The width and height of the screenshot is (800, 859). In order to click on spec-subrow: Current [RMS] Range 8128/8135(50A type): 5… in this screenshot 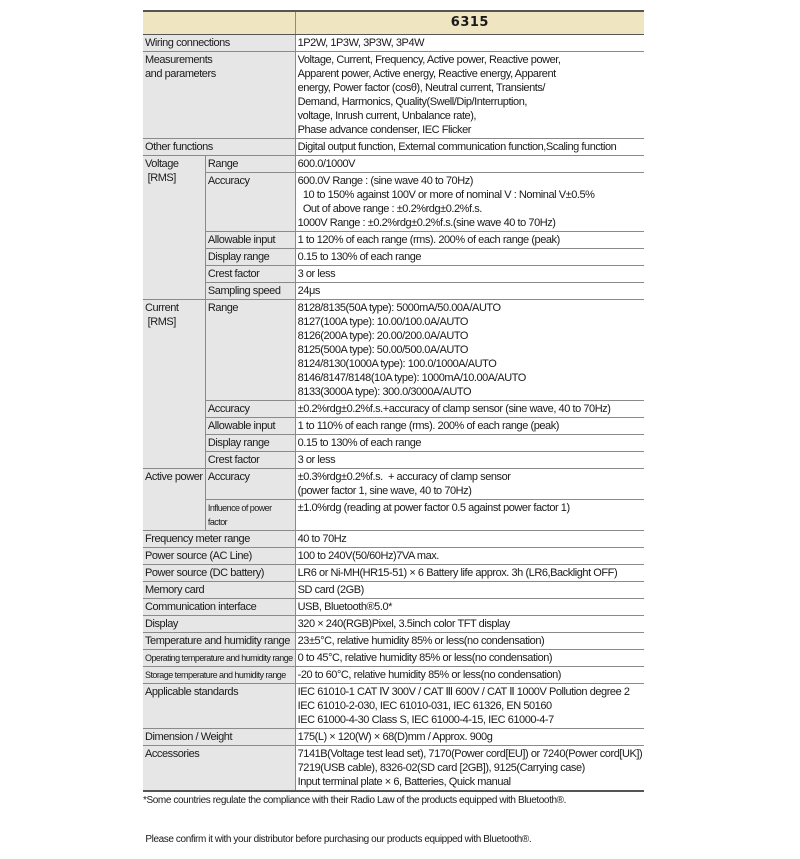, I will do `click(394, 384)`.